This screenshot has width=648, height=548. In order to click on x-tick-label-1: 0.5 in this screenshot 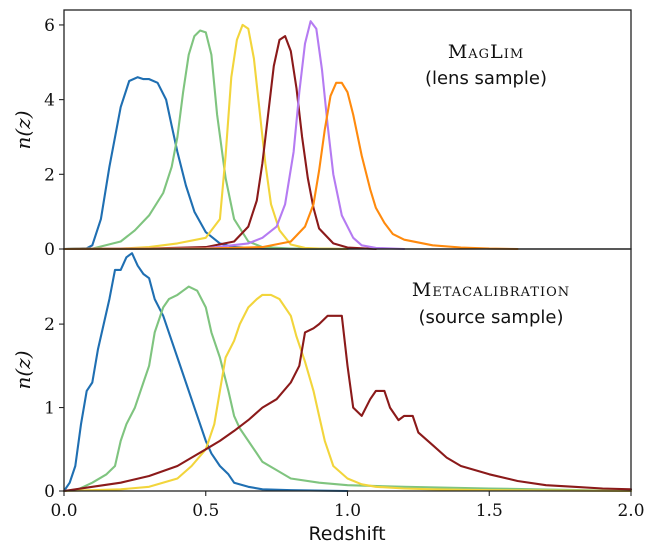, I will do `click(205, 511)`.